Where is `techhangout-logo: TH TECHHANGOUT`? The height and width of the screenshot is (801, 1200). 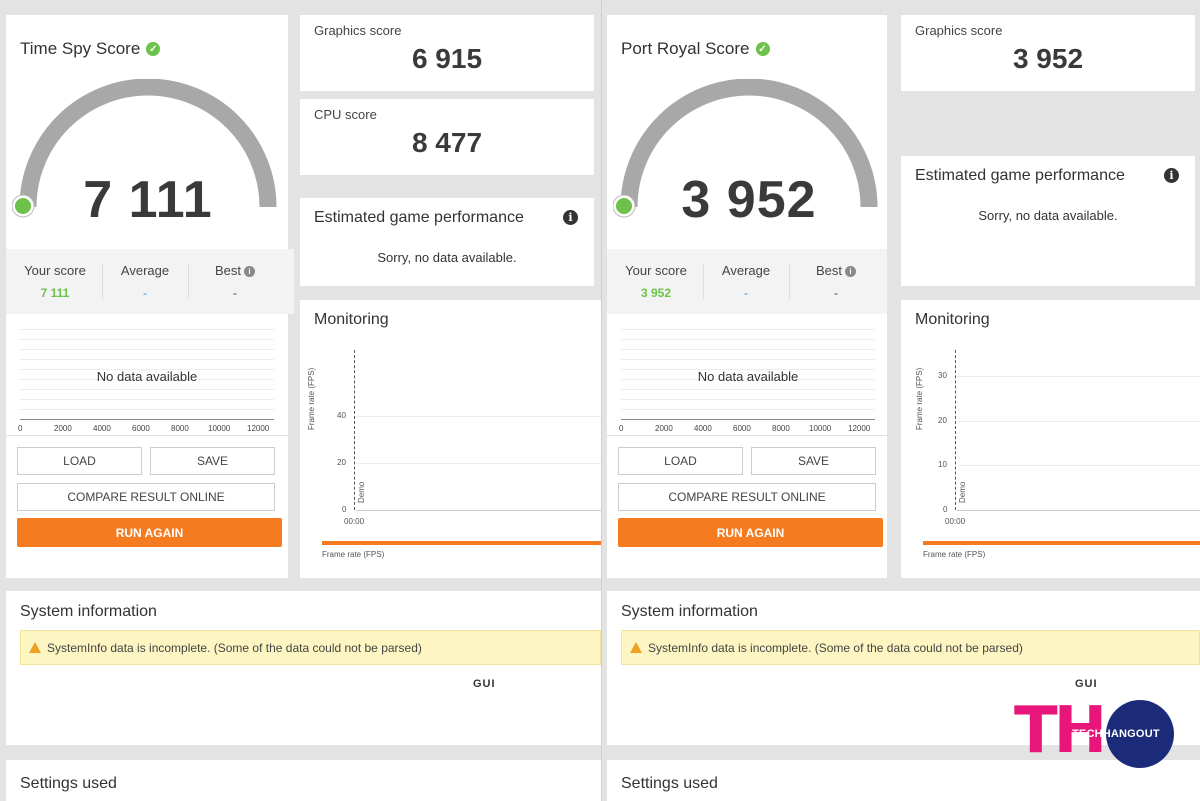
techhangout-logo: TH TECHHANGOUT is located at coordinates (1094, 733).